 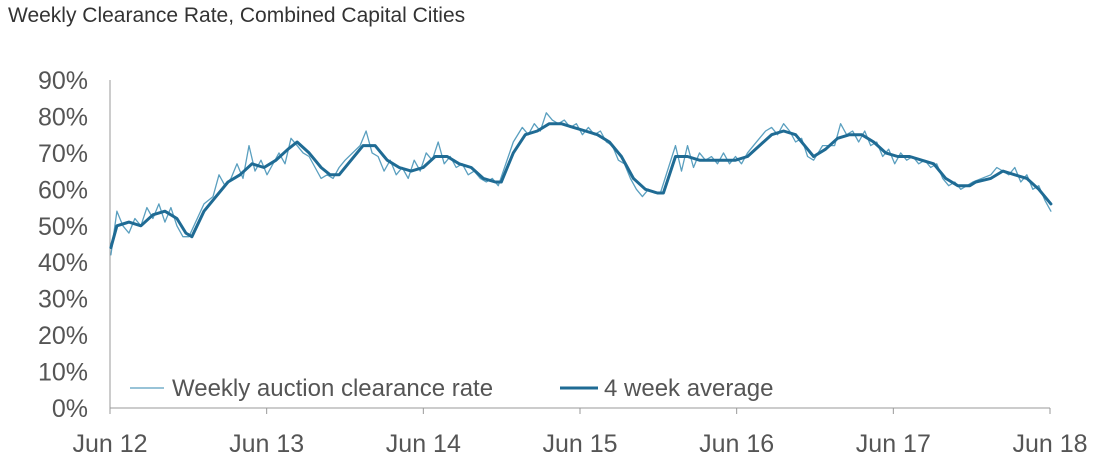 I want to click on legend-label-4-week-average: 4 week average, so click(x=688, y=388).